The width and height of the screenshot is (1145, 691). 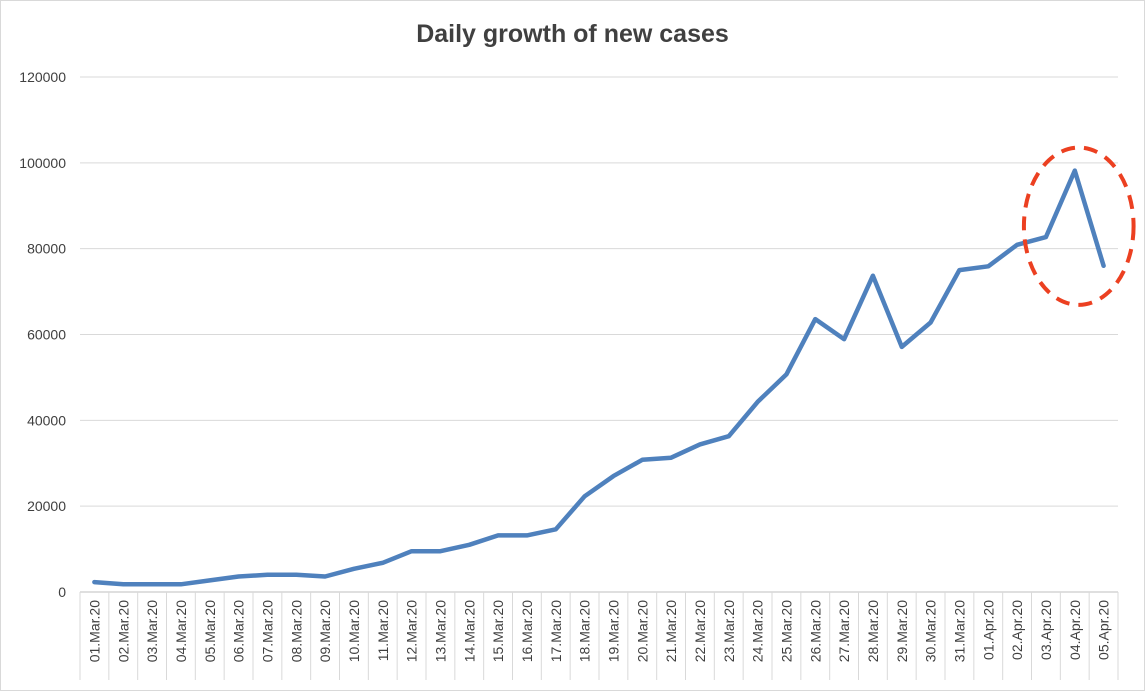 What do you see at coordinates (815, 631) in the screenshot?
I see `x-tick-label: 26.Mar.20` at bounding box center [815, 631].